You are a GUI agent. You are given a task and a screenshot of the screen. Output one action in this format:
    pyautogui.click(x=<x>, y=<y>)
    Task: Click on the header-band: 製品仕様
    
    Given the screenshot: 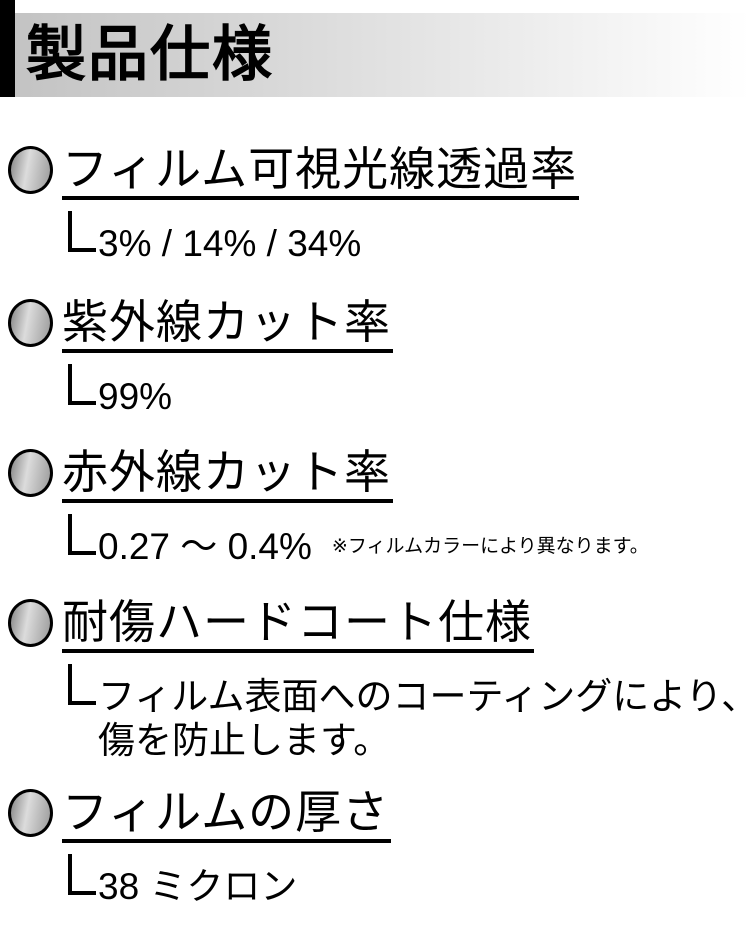 What is the action you would take?
    pyautogui.click(x=375, y=55)
    